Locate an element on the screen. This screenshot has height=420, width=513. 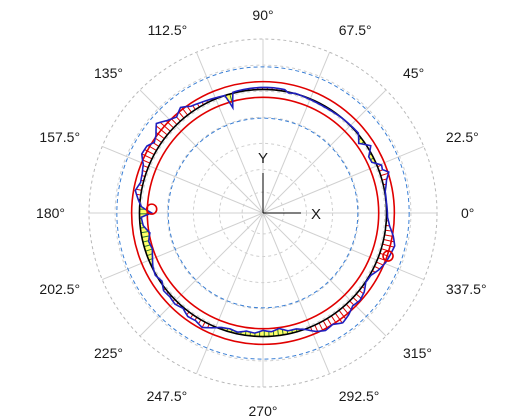
angle-tick-label: 0° is located at coordinates (467, 213).